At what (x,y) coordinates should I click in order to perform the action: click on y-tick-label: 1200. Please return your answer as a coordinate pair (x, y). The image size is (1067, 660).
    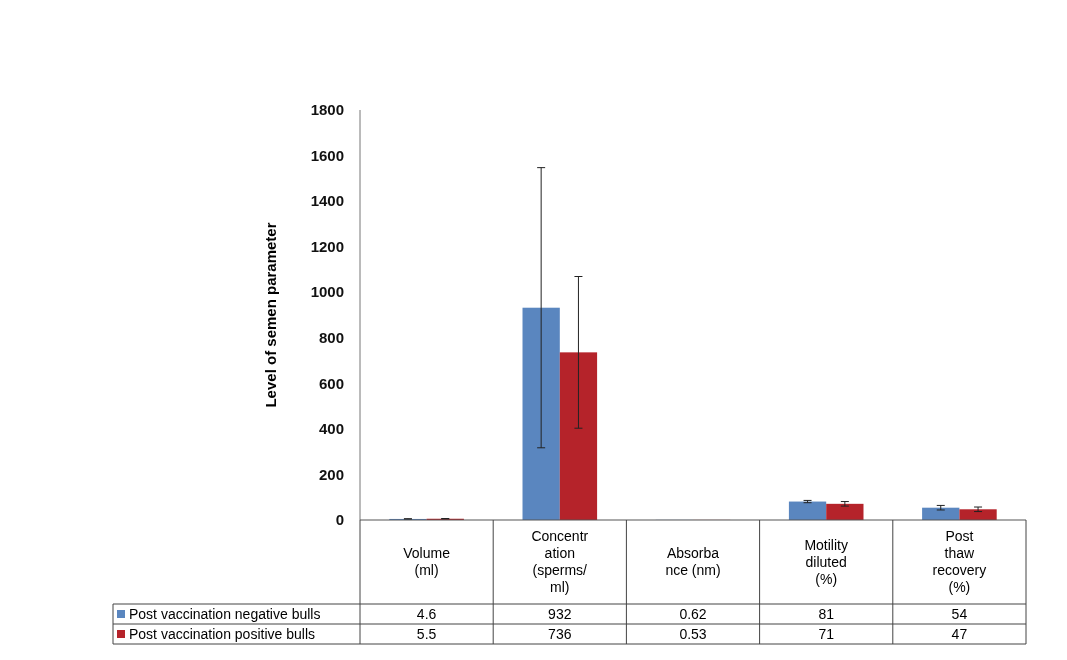
    Looking at the image, I should click on (327, 246).